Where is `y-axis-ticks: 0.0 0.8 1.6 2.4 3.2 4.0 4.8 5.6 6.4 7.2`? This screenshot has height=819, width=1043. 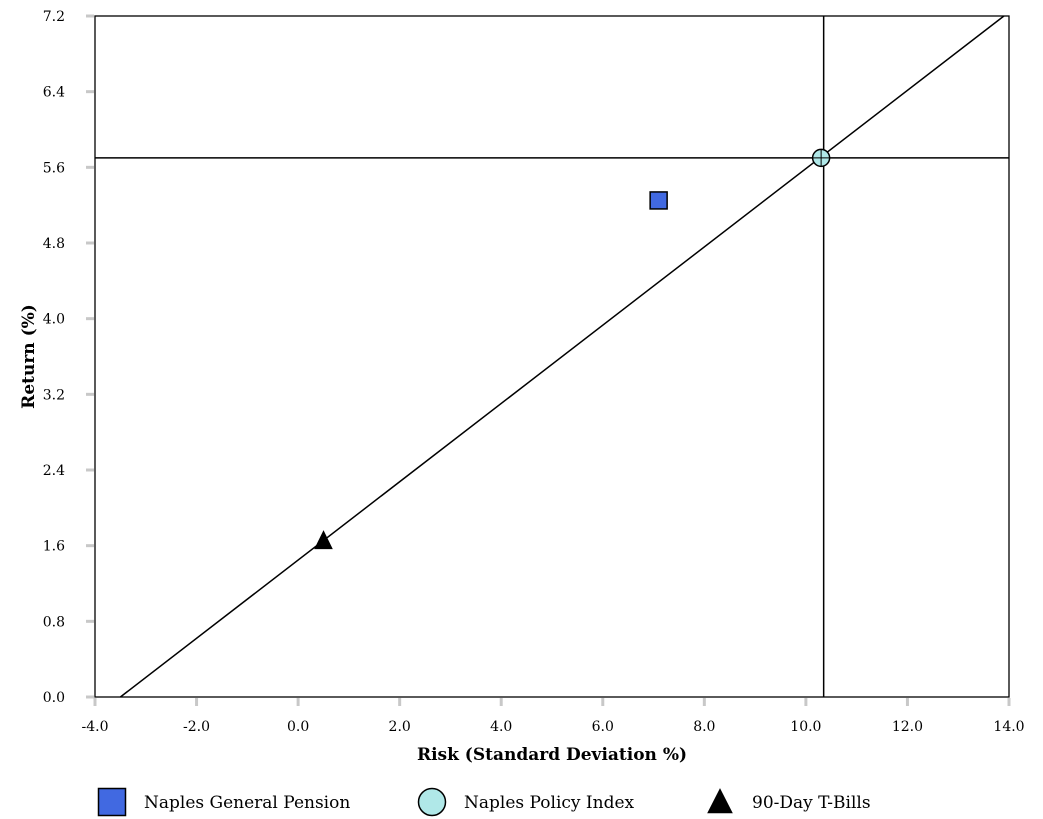
y-axis-ticks: 0.0 0.8 1.6 2.4 3.2 4.0 4.8 5.6 6.4 7.2 is located at coordinates (68, 357).